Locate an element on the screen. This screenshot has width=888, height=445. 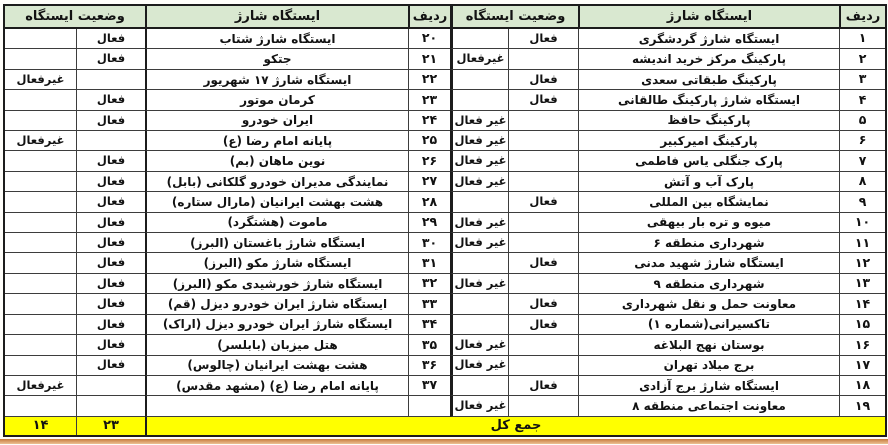
row-number-cell: ۳ is located at coordinates (862, 80).